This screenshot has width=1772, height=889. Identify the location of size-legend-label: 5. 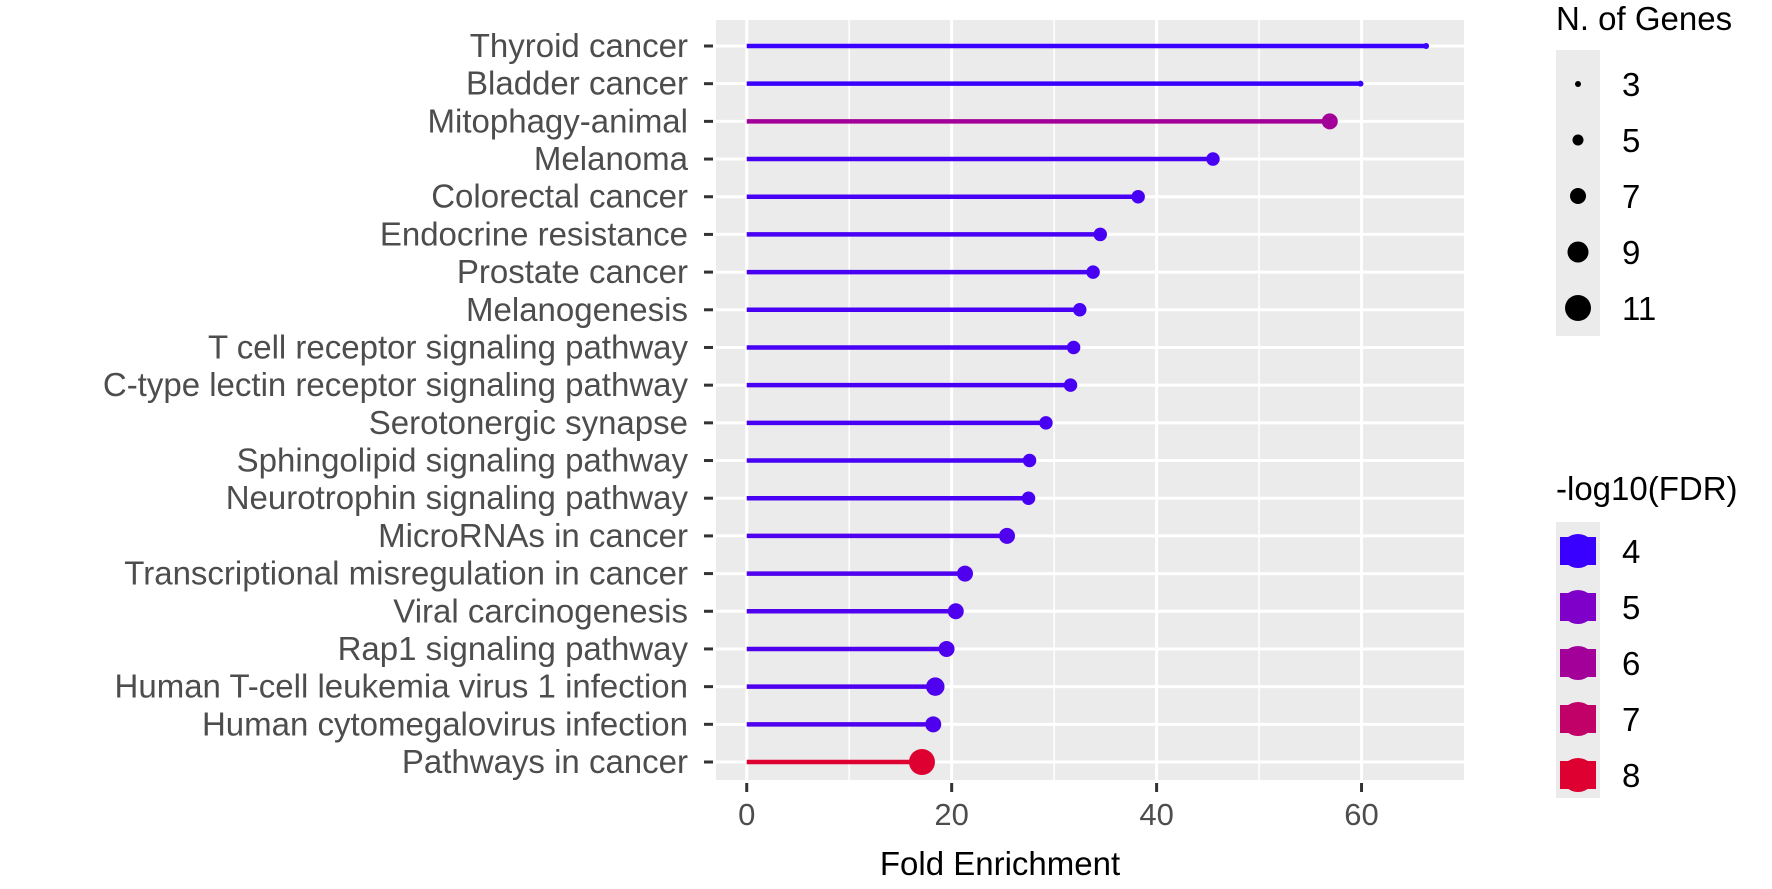
(1631, 140).